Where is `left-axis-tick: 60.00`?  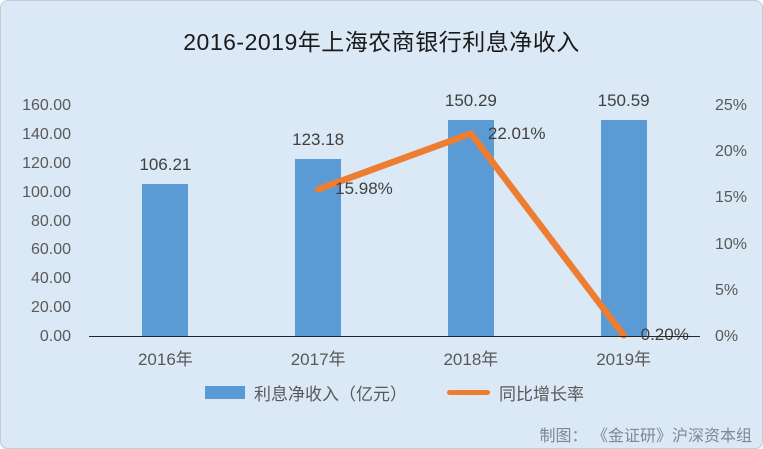 left-axis-tick: 60.00 is located at coordinates (50, 250).